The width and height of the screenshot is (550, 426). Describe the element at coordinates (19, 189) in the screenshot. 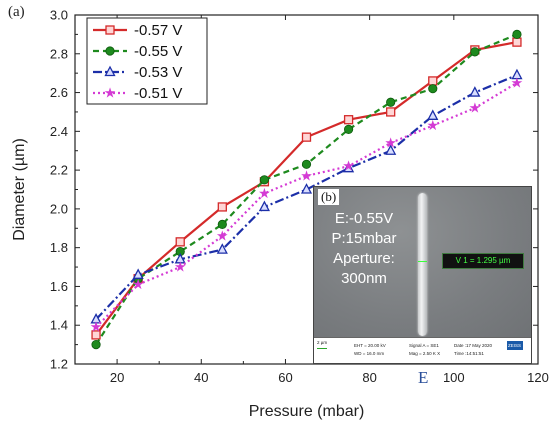

I see `y-axis-label: Diameter (µm)` at that location.